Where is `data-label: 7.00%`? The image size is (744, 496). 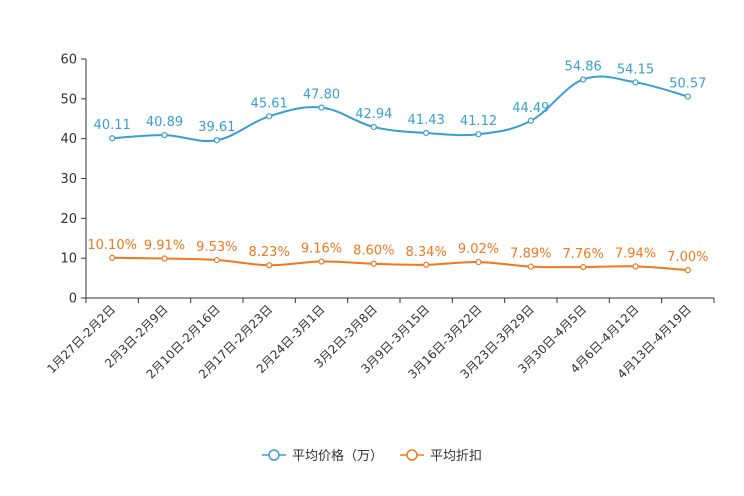
data-label: 7.00% is located at coordinates (687, 257).